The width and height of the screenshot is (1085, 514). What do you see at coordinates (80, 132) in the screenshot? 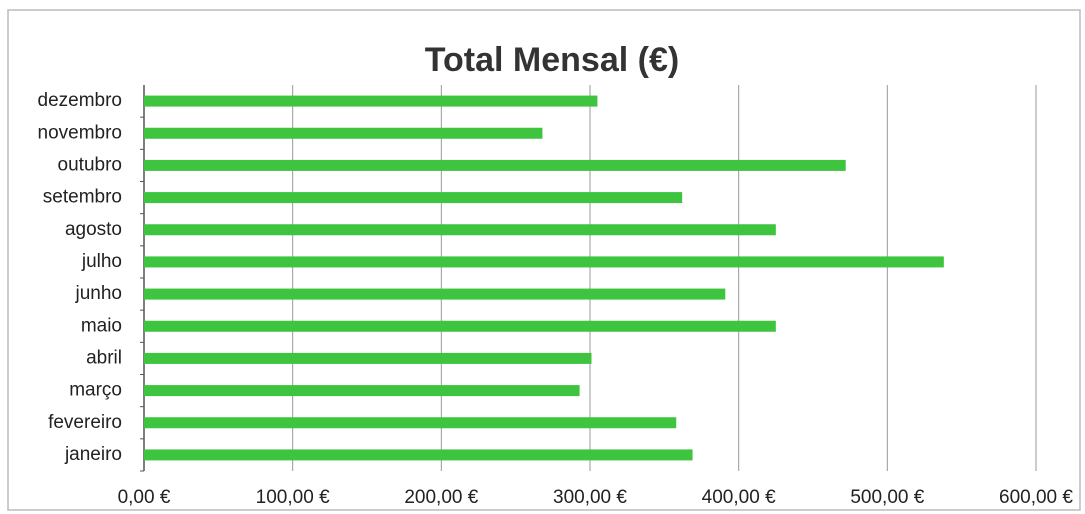
I see `y-tick-label: novembro` at bounding box center [80, 132].